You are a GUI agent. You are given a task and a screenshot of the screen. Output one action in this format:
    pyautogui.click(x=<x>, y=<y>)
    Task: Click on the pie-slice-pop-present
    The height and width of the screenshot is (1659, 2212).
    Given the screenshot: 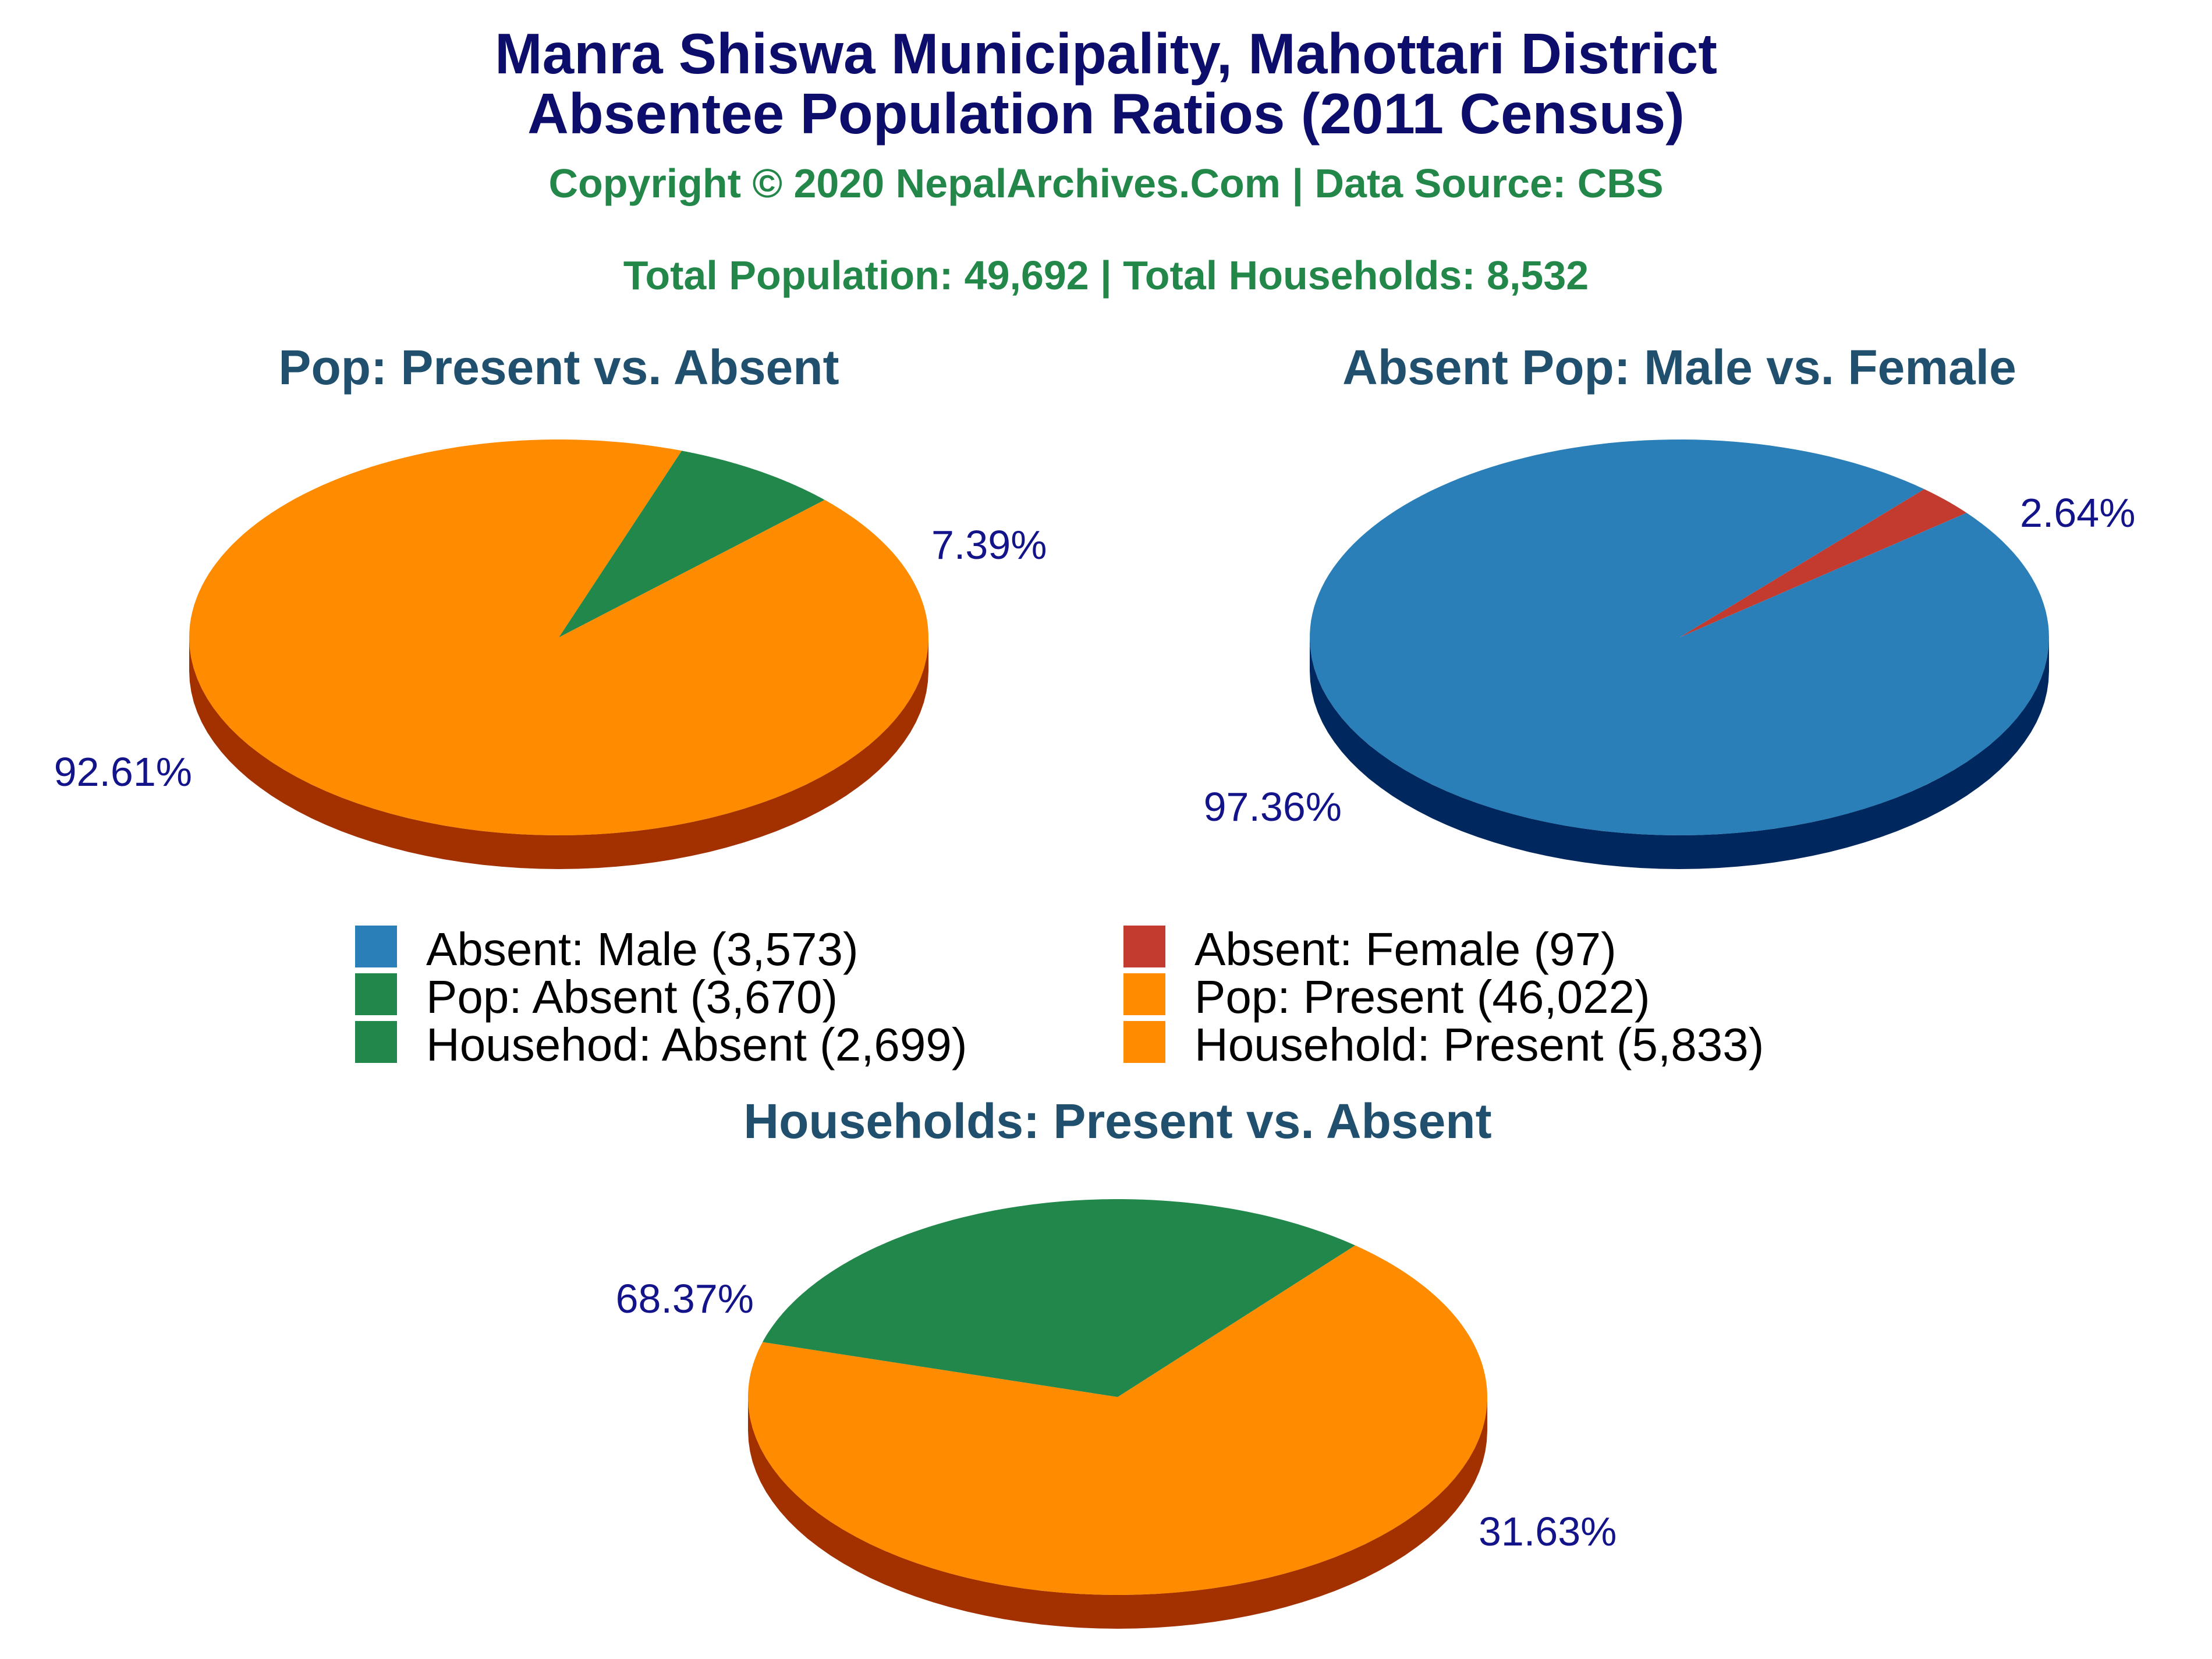 What is the action you would take?
    pyautogui.click(x=558, y=637)
    